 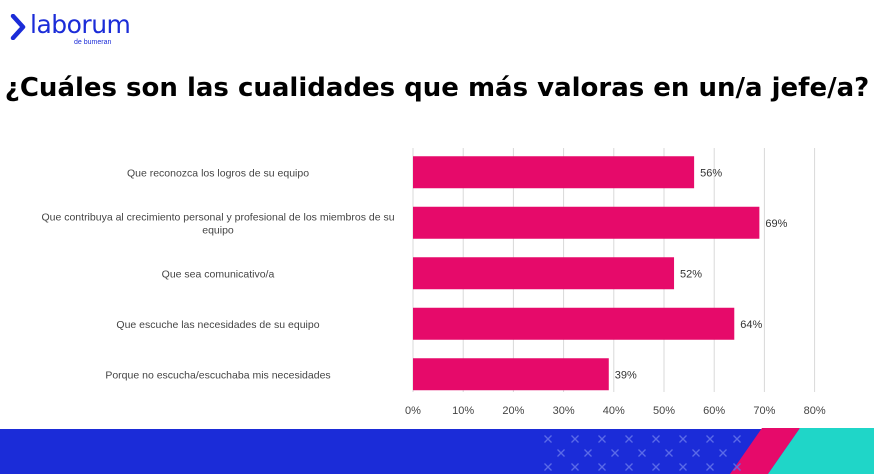 What do you see at coordinates (564, 411) in the screenshot?
I see `x-tick-label: 30%` at bounding box center [564, 411].